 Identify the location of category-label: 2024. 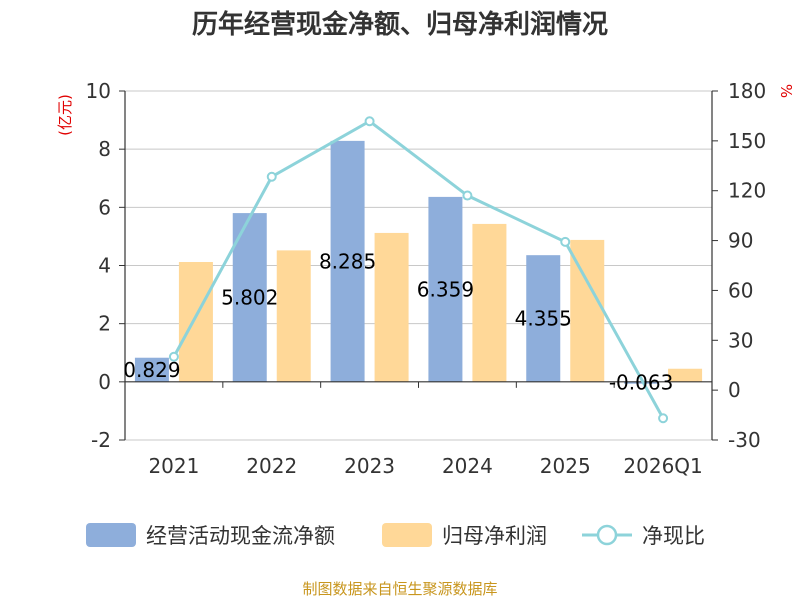
(467, 466).